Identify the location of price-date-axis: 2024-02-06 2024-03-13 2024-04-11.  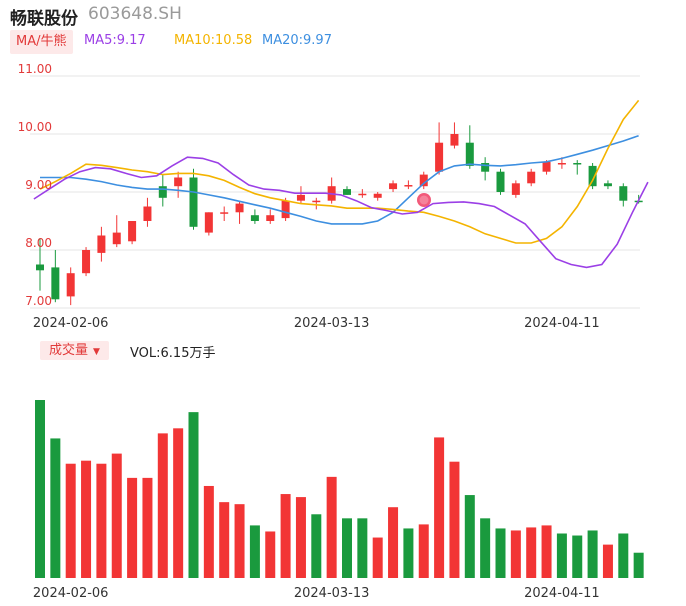
(316, 323).